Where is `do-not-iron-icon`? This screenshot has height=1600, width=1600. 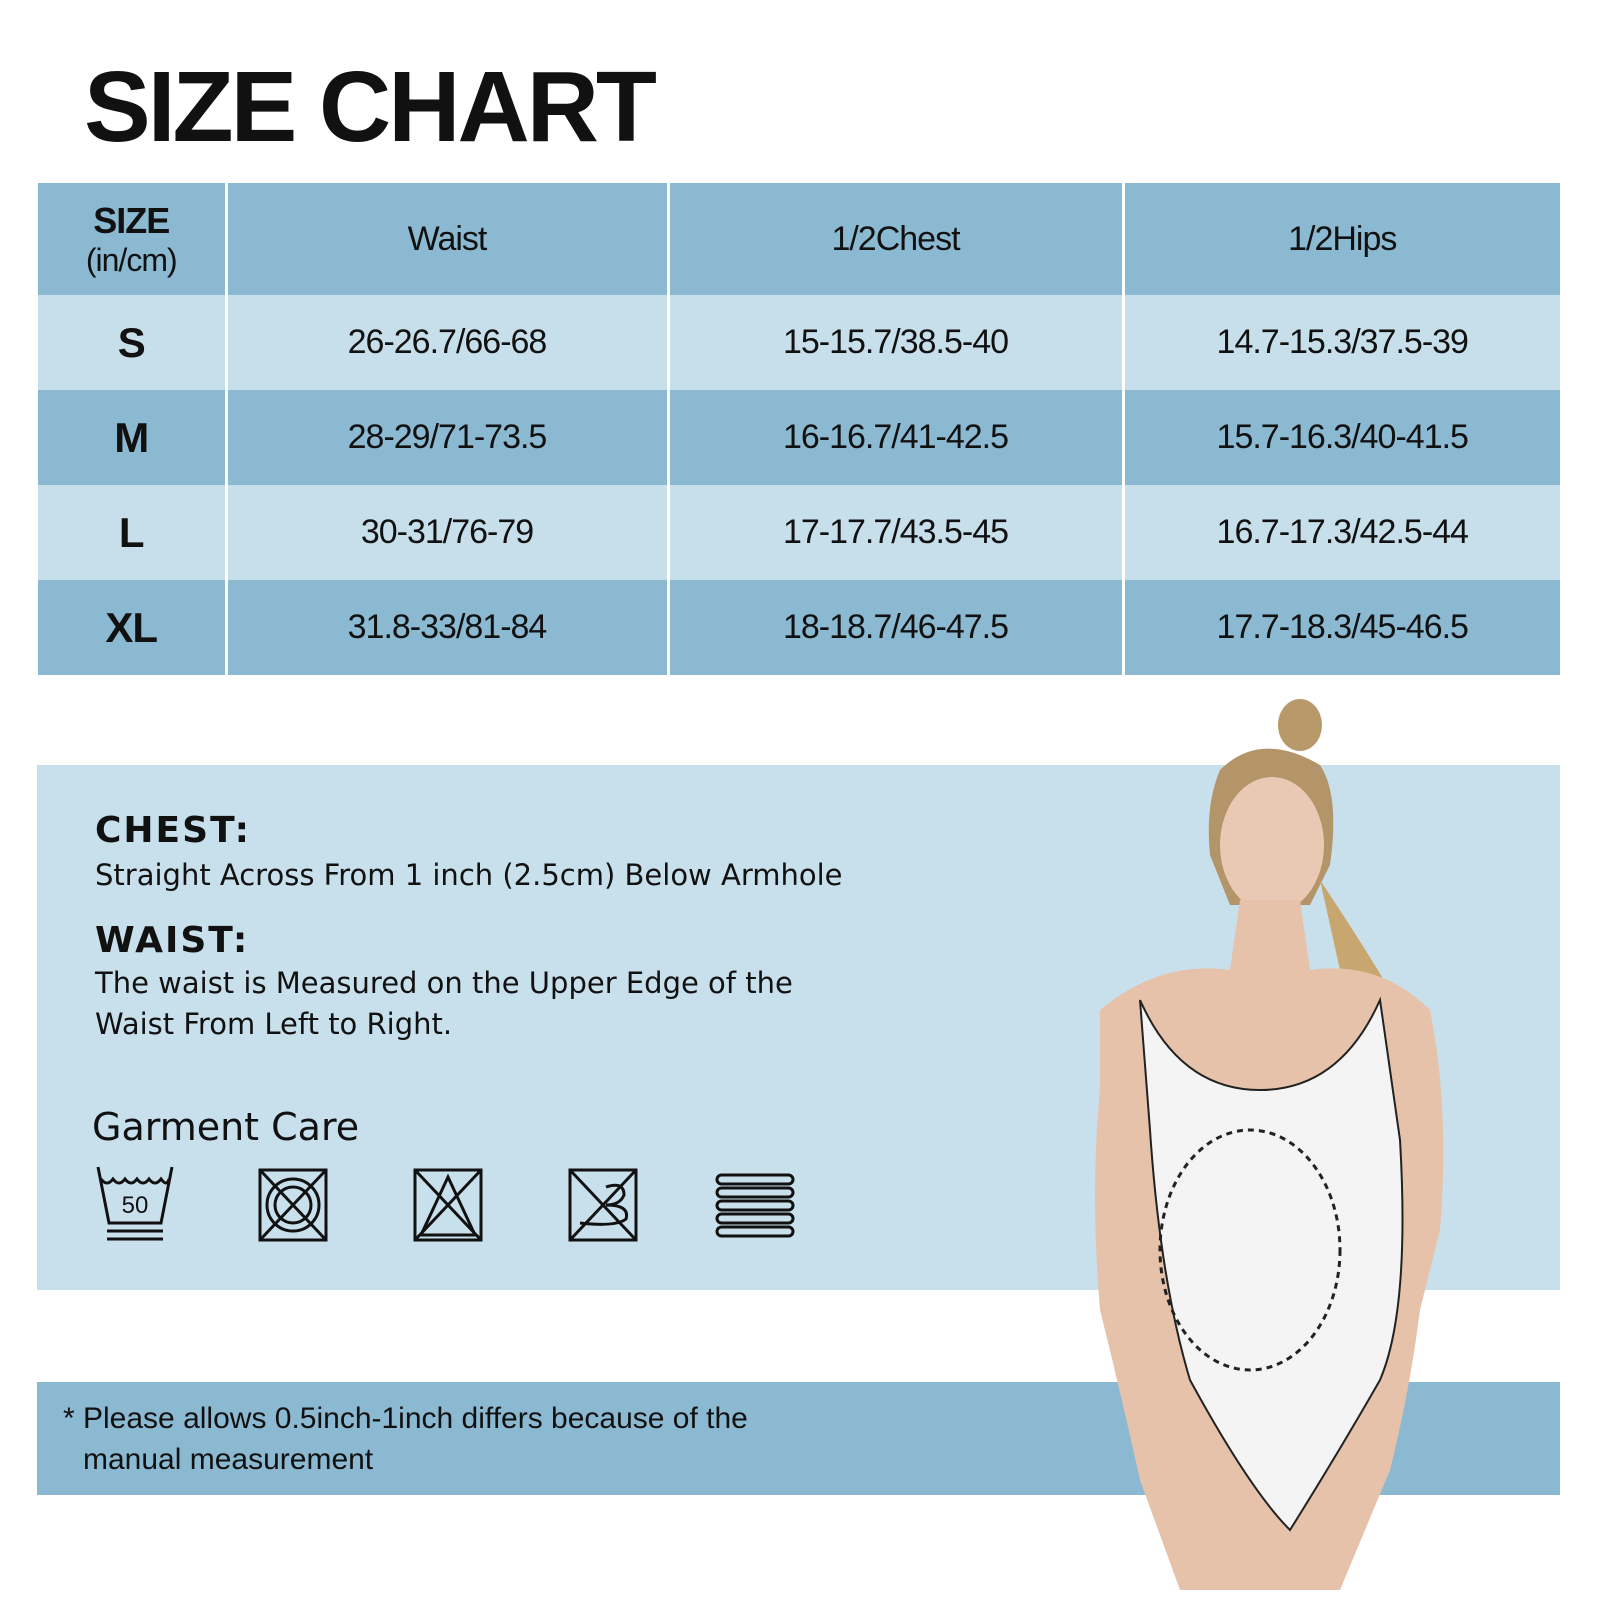
do-not-iron-icon is located at coordinates (603, 1205).